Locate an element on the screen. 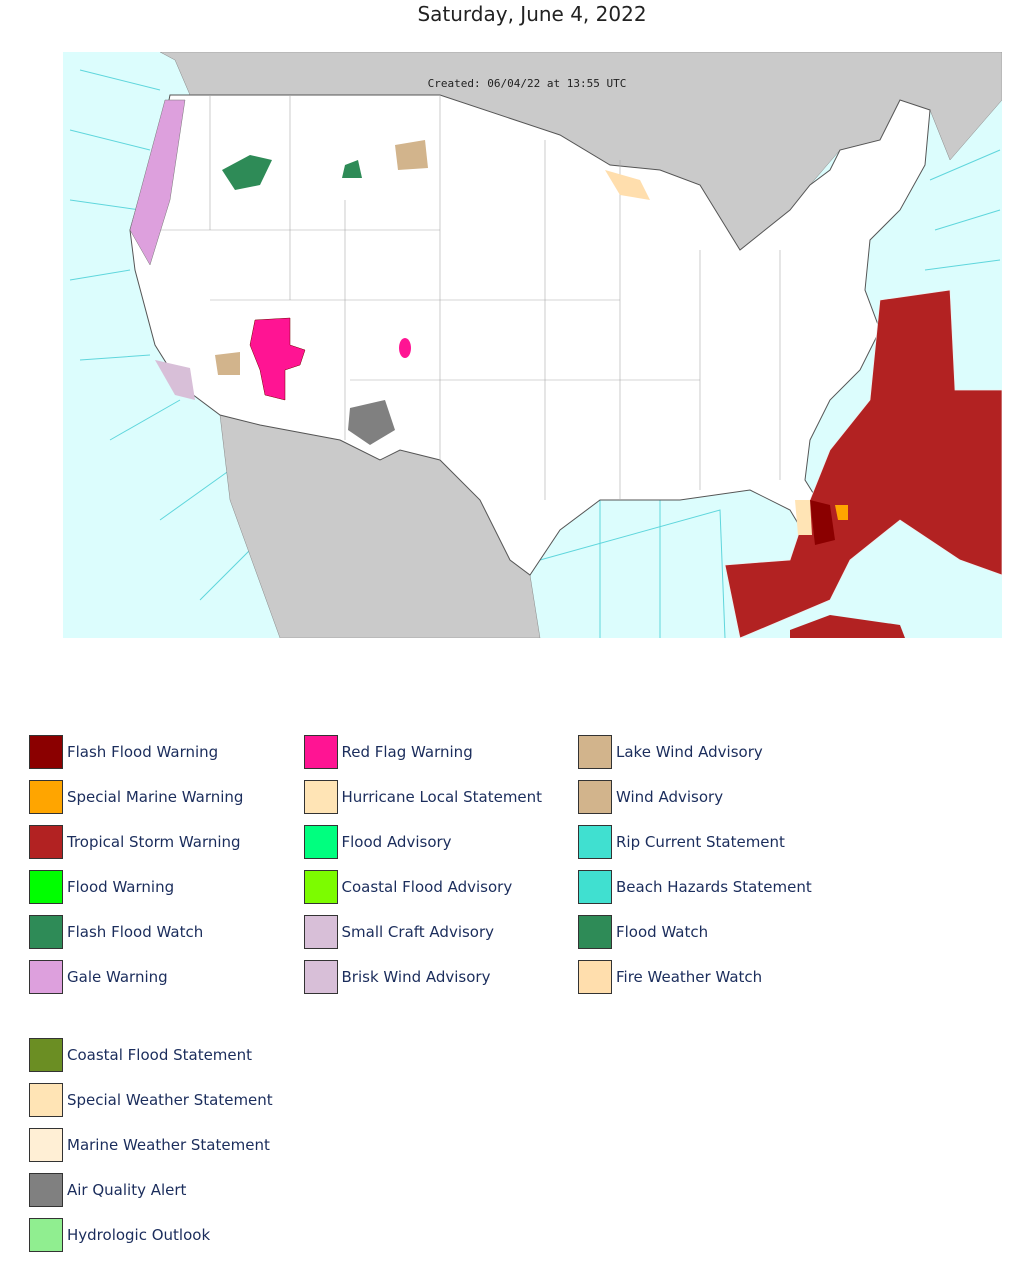 The height and width of the screenshot is (1280, 1022). legend-label: Wind Advisory is located at coordinates (670, 797).